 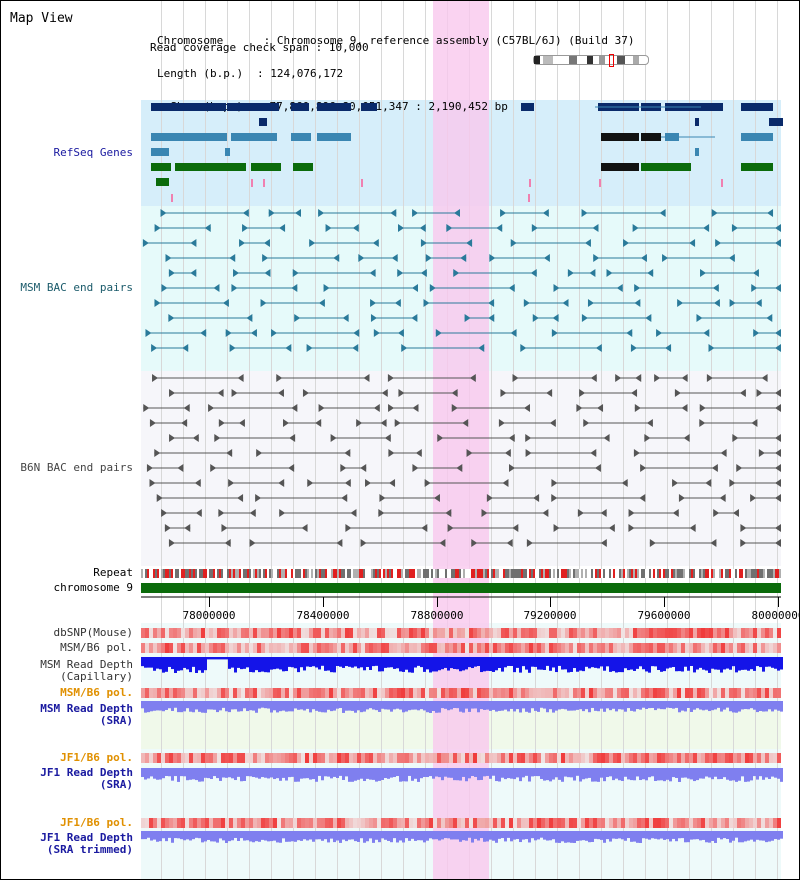 I want to click on refseq-gene-block, so click(x=254, y=137).